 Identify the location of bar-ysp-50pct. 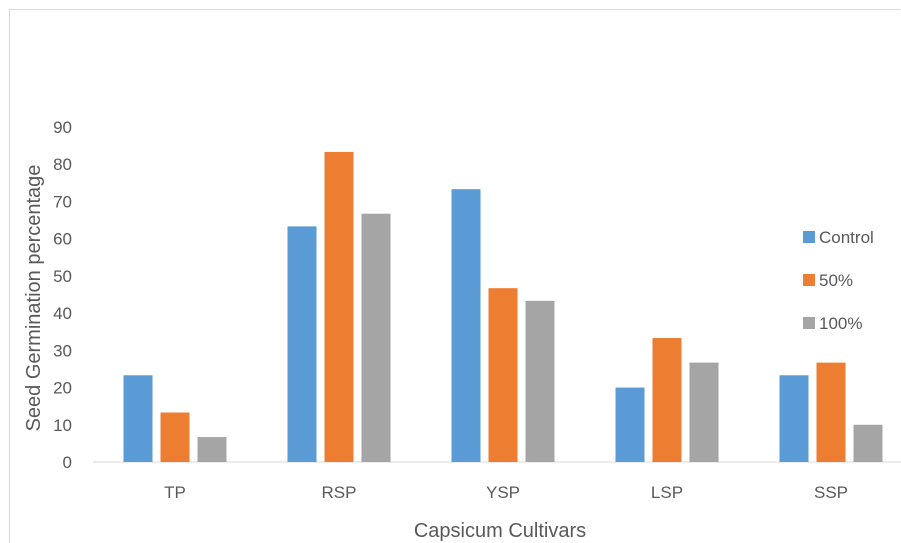
(503, 375).